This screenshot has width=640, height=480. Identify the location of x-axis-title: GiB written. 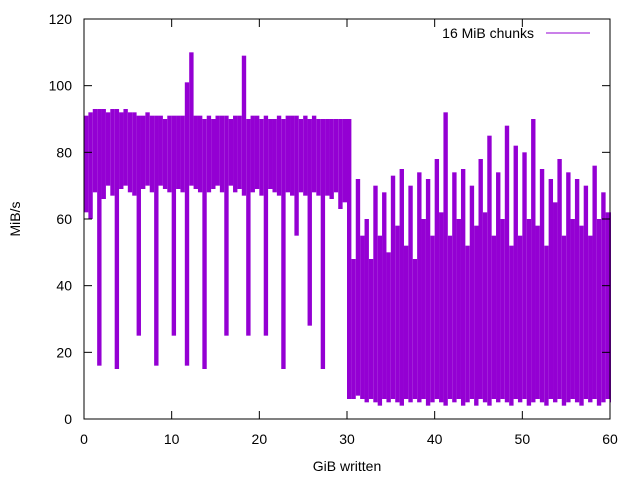
(347, 466).